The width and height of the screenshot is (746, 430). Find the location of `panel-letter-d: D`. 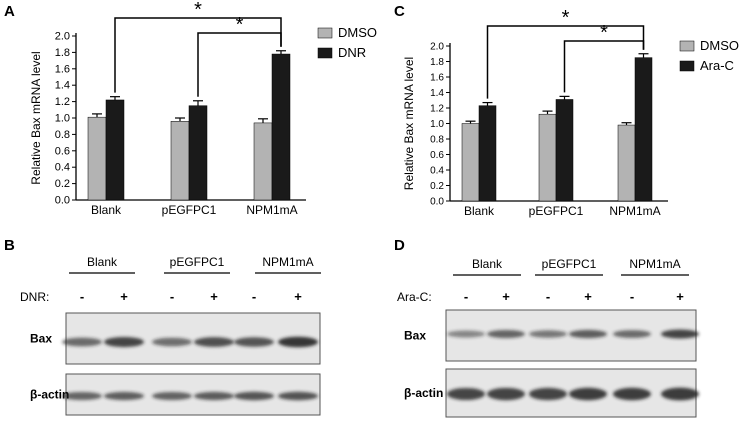

panel-letter-d: D is located at coordinates (399, 245).